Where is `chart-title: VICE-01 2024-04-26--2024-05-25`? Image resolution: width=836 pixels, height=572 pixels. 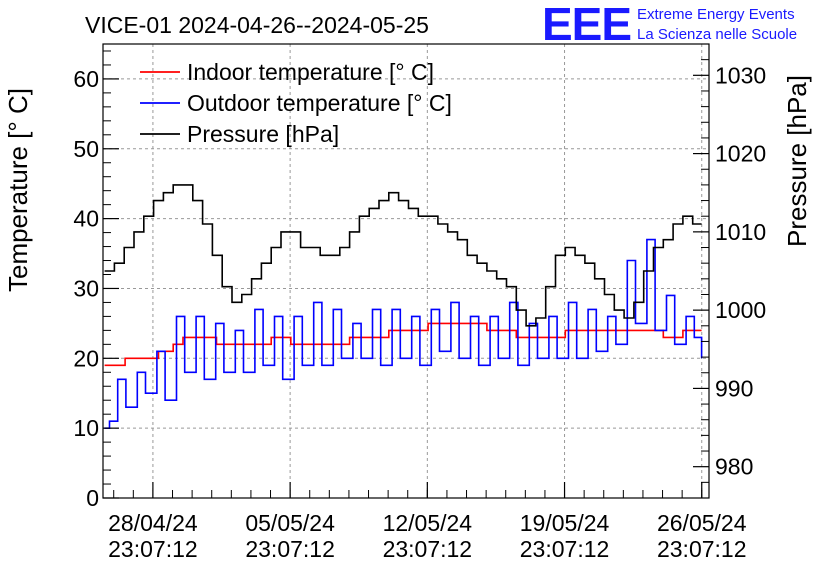
chart-title: VICE-01 2024-04-26--2024-05-25 is located at coordinates (257, 25).